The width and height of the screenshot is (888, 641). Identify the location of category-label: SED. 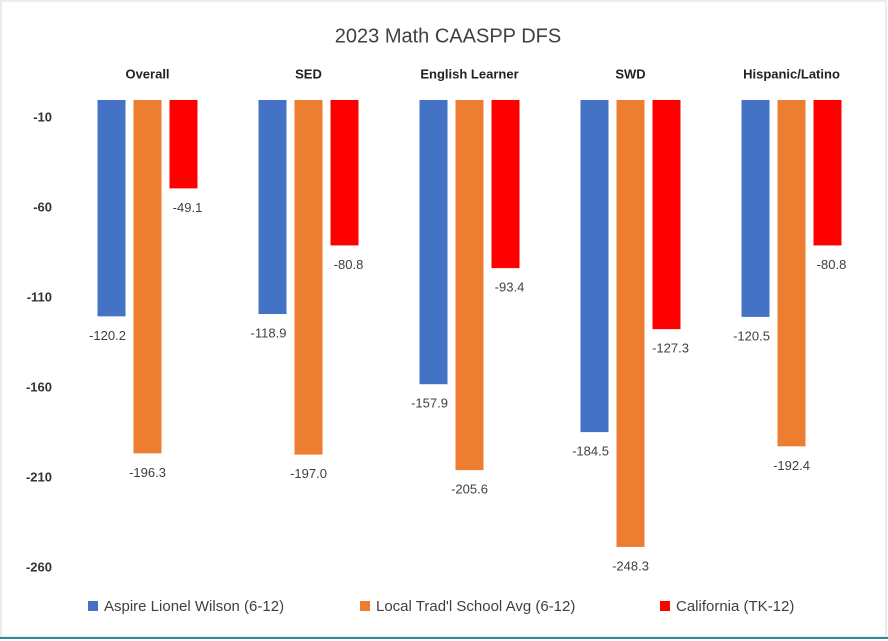
(308, 73).